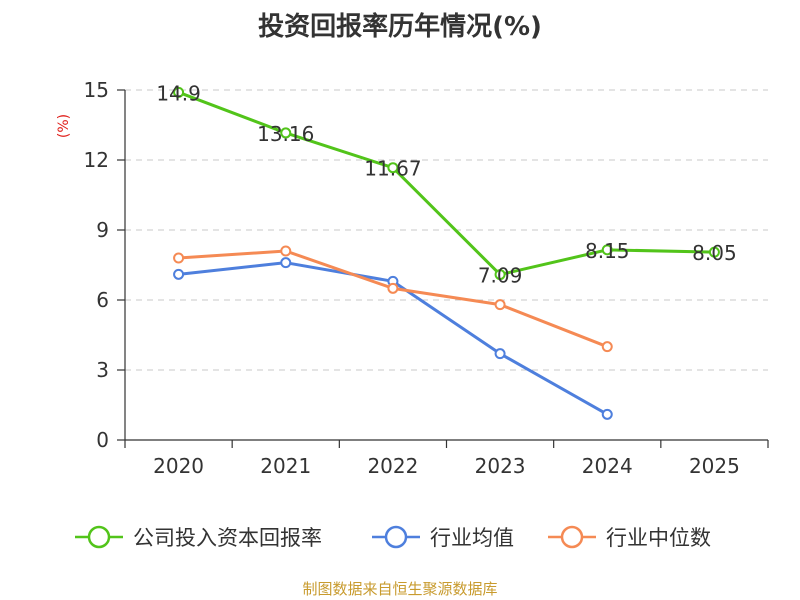 This screenshot has width=800, height=600. What do you see at coordinates (285, 466) in the screenshot?
I see `x-tick-label-2021: 2021` at bounding box center [285, 466].